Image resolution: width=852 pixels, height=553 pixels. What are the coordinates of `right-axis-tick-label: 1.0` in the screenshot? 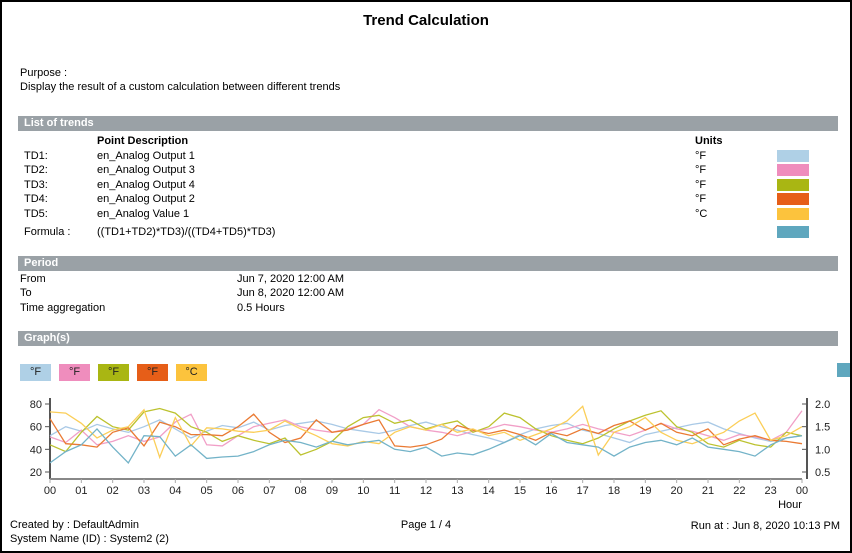 It's located at (822, 450).